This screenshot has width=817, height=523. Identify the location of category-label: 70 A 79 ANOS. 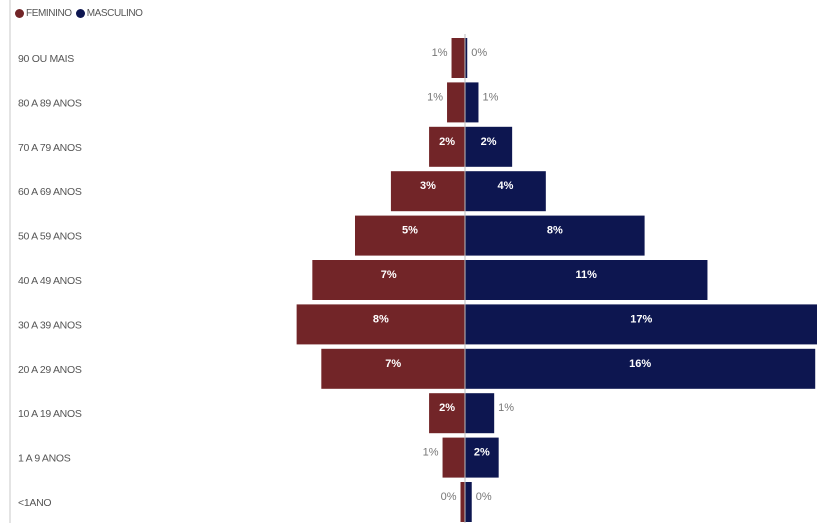
(50, 148).